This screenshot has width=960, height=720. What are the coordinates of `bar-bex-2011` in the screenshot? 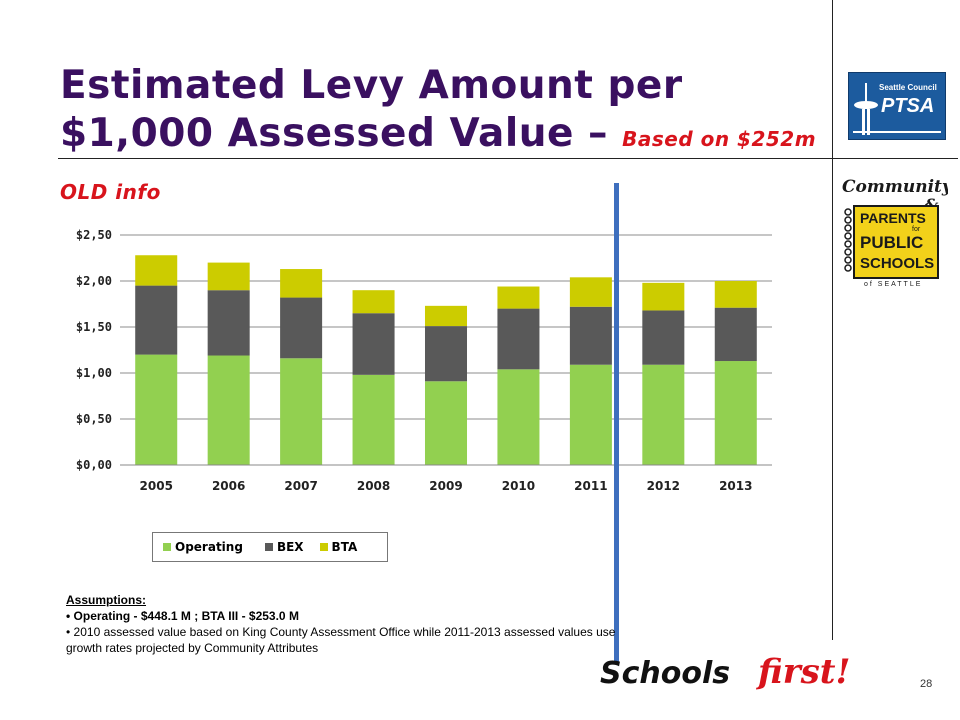 It's located at (590, 335).